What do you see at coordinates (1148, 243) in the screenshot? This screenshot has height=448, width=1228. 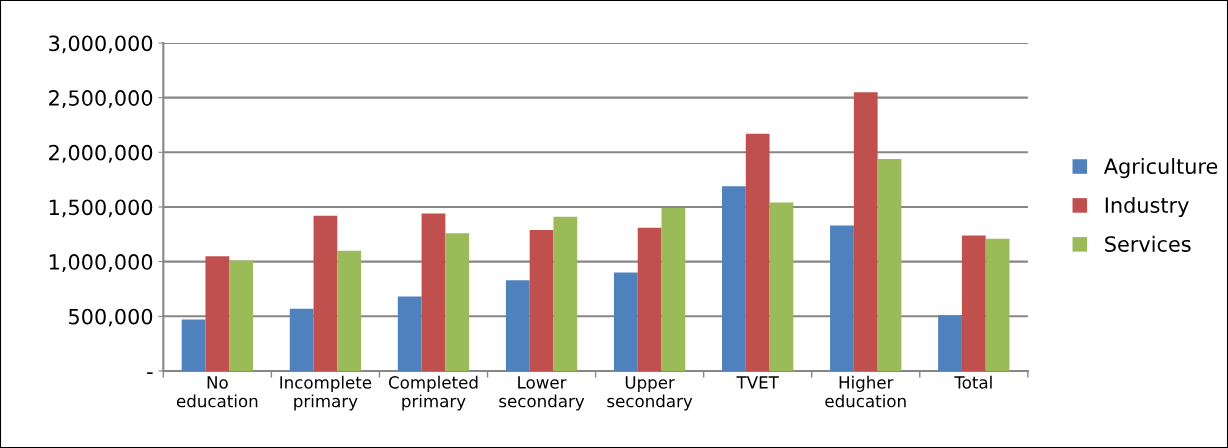 I see `legend-label: Services` at bounding box center [1148, 243].